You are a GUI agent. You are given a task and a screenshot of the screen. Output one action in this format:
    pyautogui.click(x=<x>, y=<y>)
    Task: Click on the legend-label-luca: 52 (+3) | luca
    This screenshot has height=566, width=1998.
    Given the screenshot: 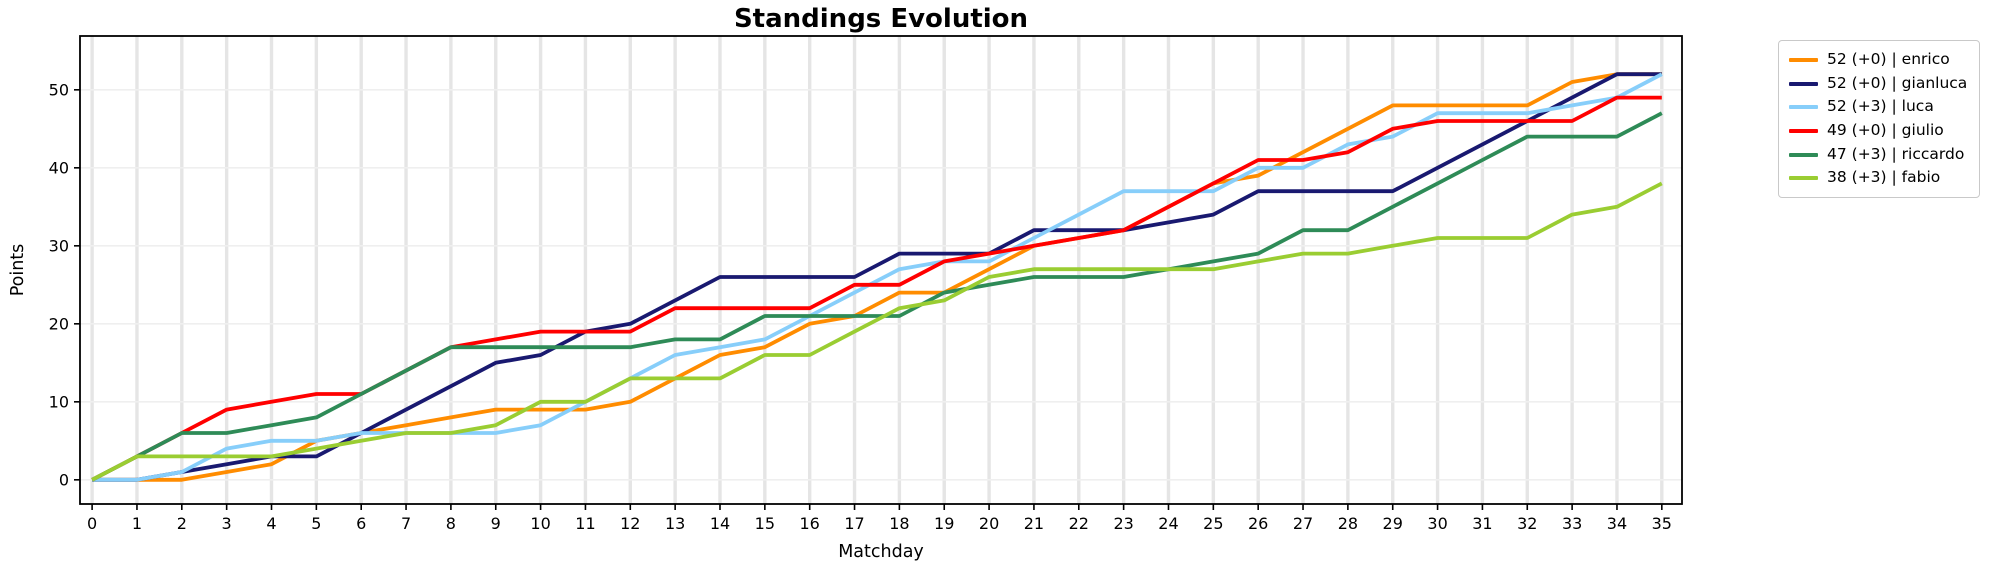 What is the action you would take?
    pyautogui.click(x=1880, y=106)
    